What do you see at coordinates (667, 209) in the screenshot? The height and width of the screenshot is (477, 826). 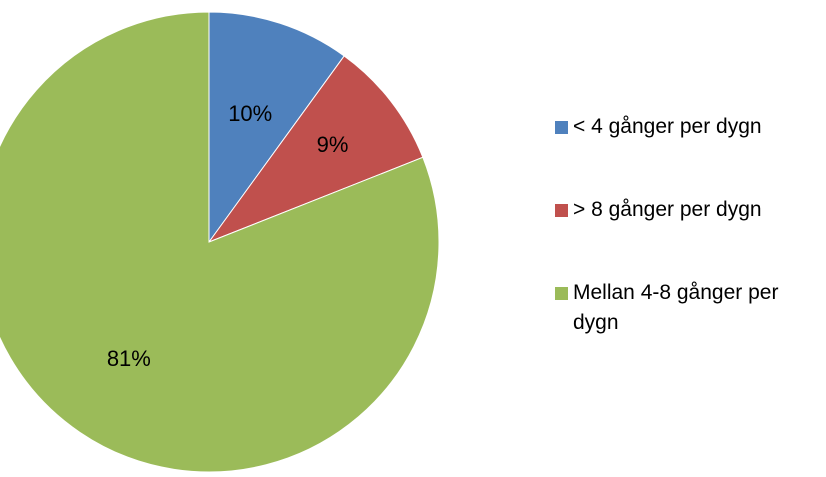 I see `legend-label-over-8: > 8 gånger per dygn` at bounding box center [667, 209].